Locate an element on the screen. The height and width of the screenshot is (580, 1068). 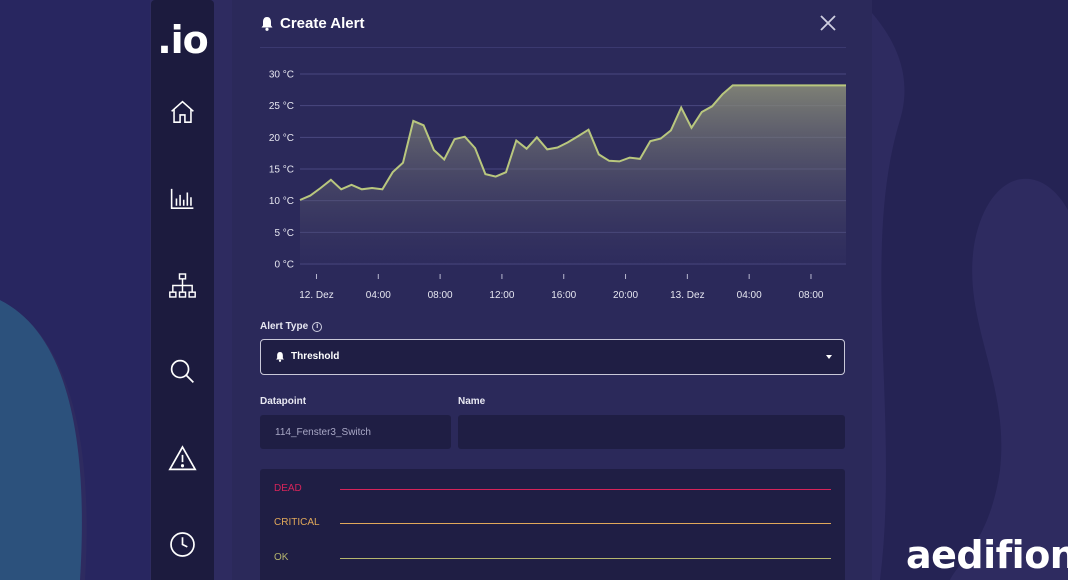
info-icon: i is located at coordinates (317, 327).